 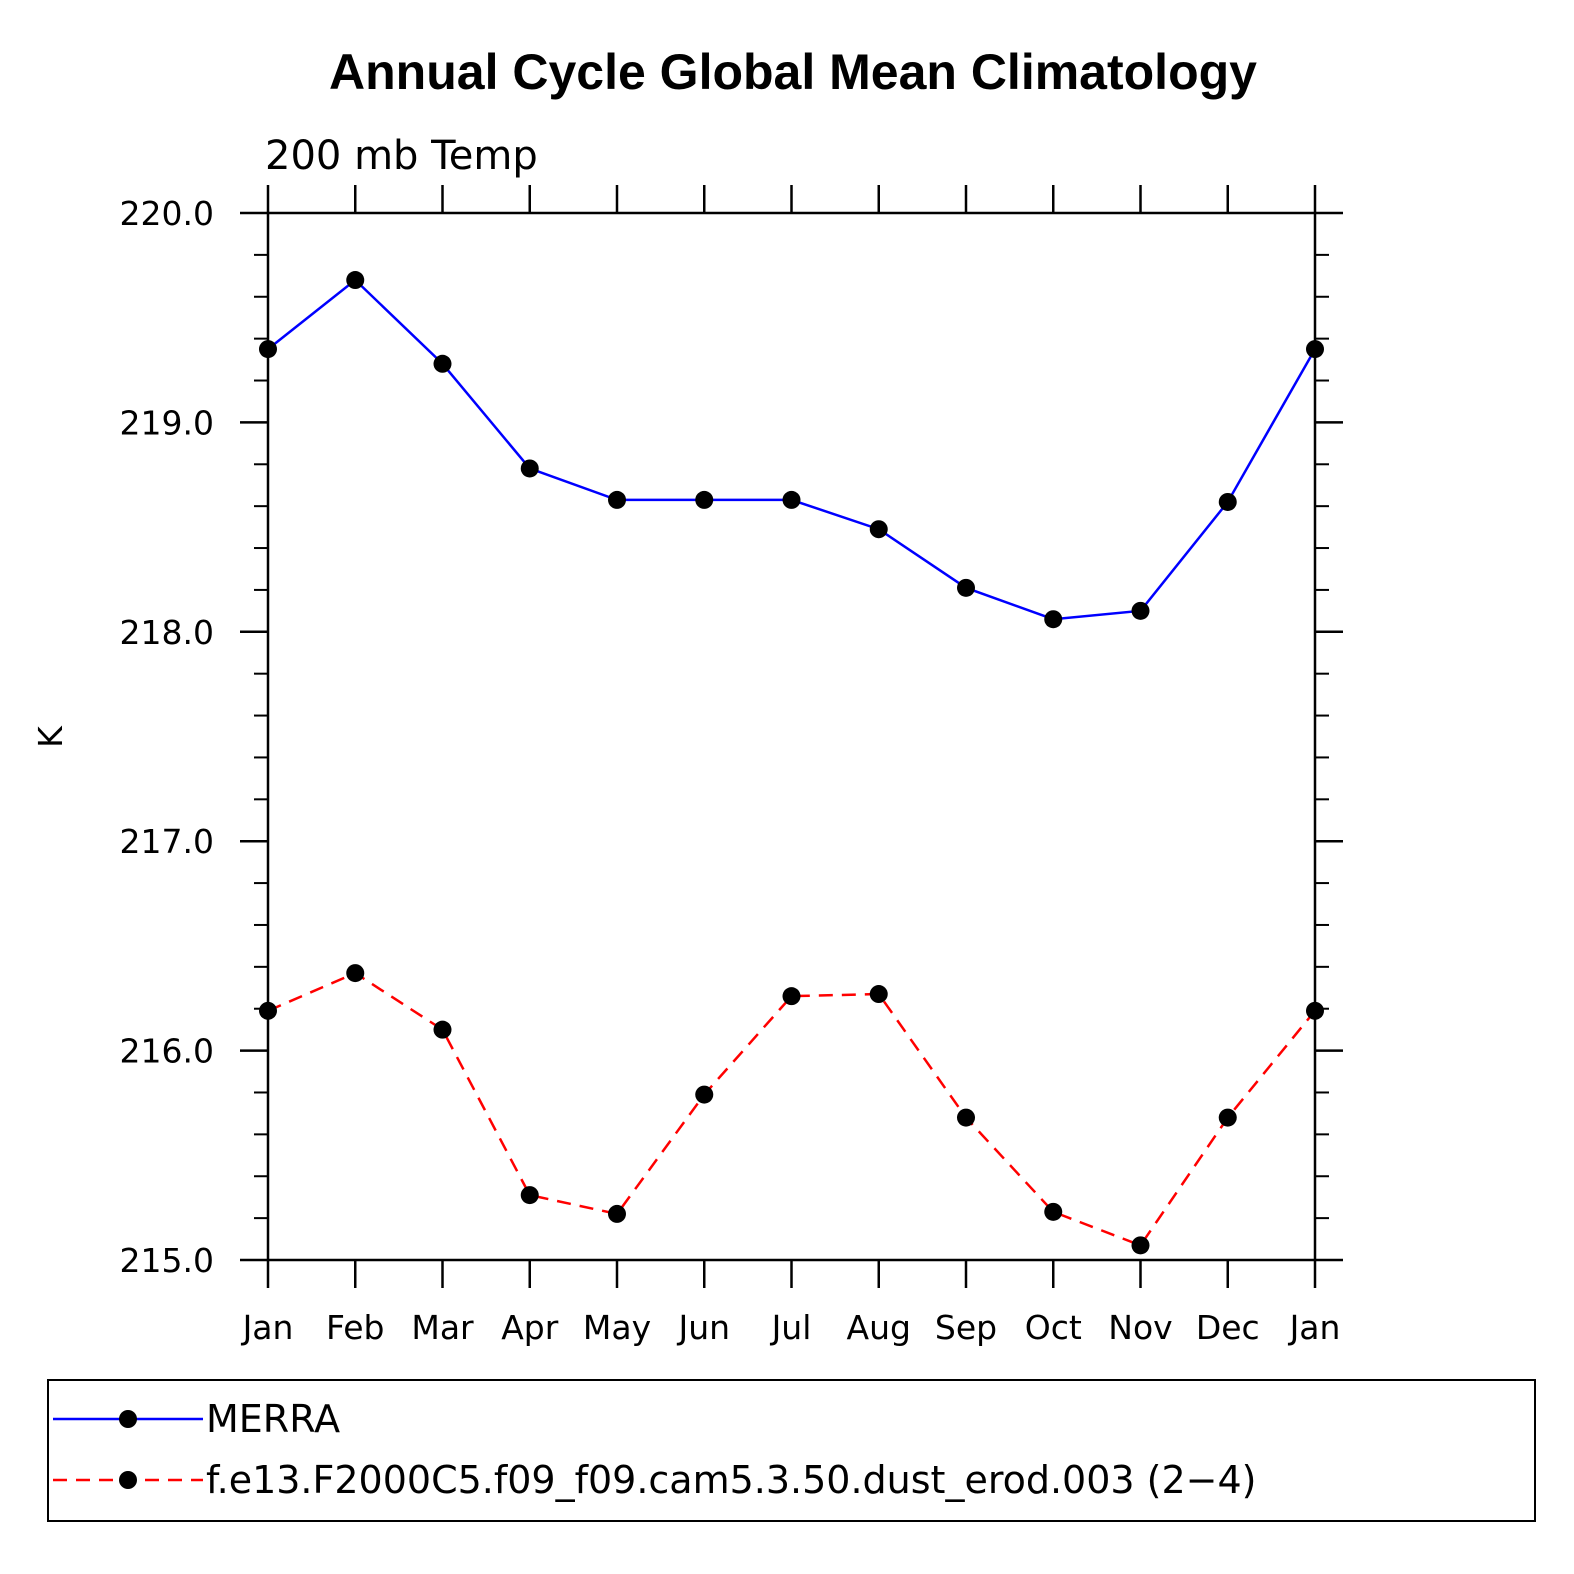 I want to click on x-tick-label: May, so click(x=617, y=1327).